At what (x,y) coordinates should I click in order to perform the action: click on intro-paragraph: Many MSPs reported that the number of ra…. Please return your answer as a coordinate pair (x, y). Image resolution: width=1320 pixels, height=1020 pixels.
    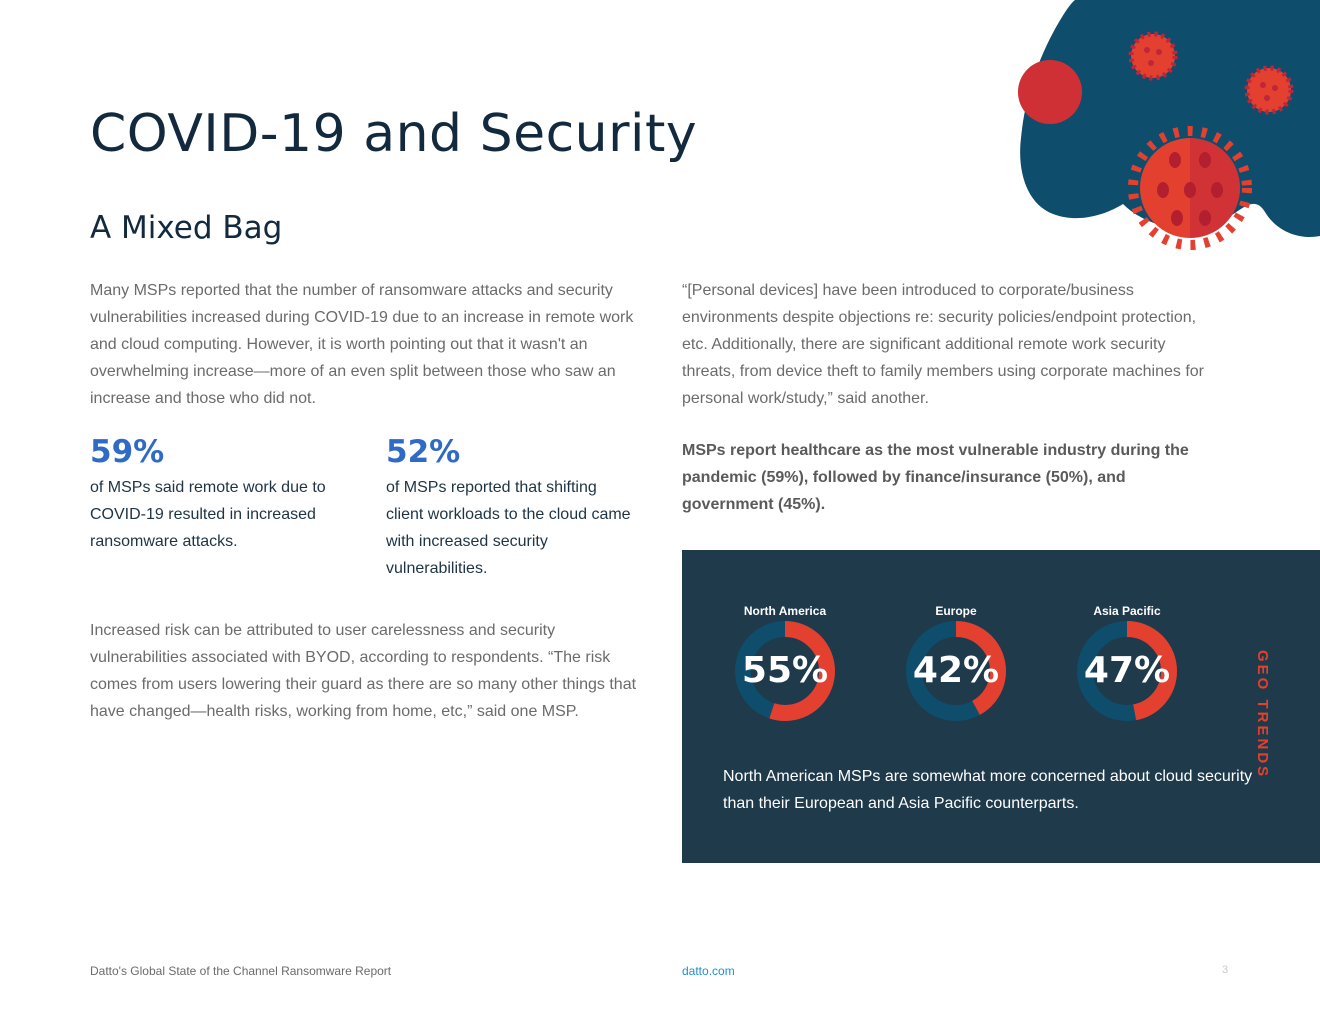
    Looking at the image, I should click on (362, 344).